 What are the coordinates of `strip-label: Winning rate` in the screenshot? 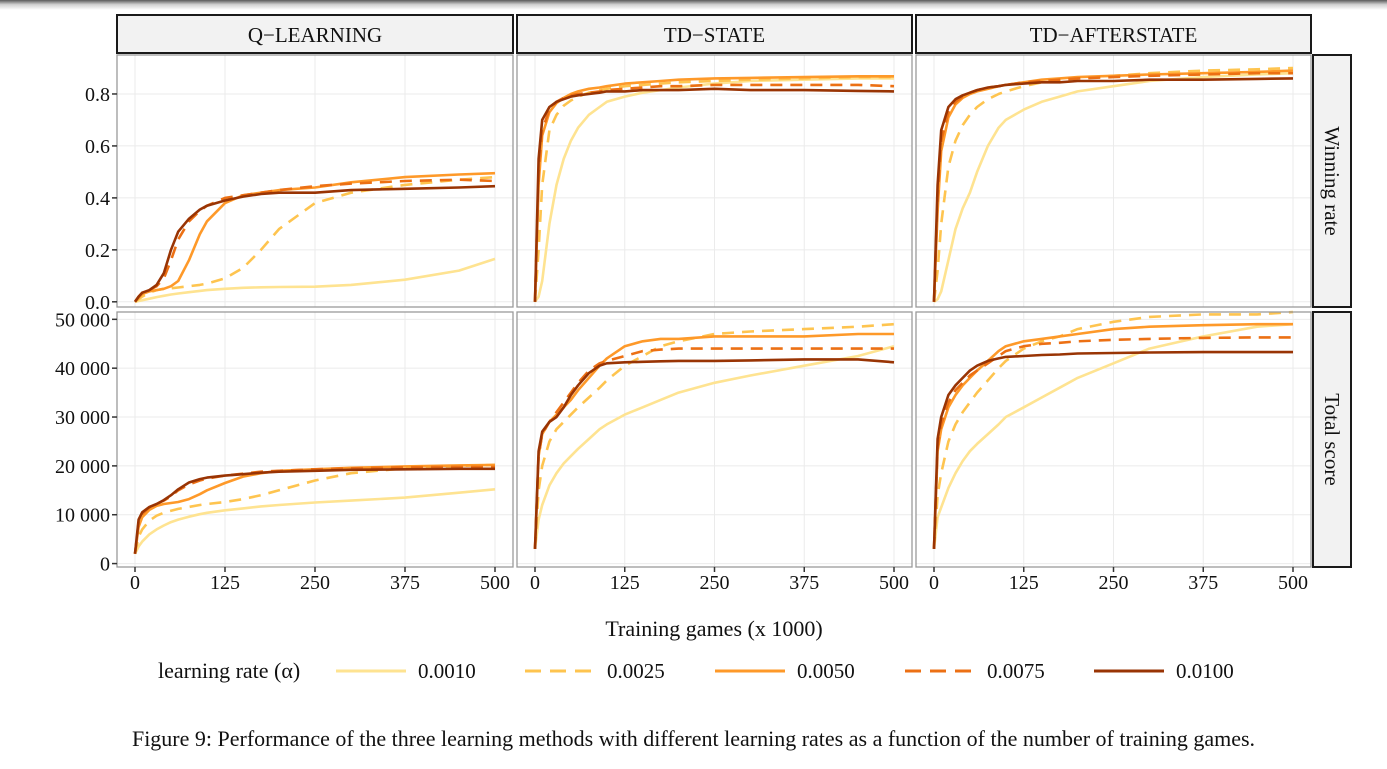 It's located at (1332, 180).